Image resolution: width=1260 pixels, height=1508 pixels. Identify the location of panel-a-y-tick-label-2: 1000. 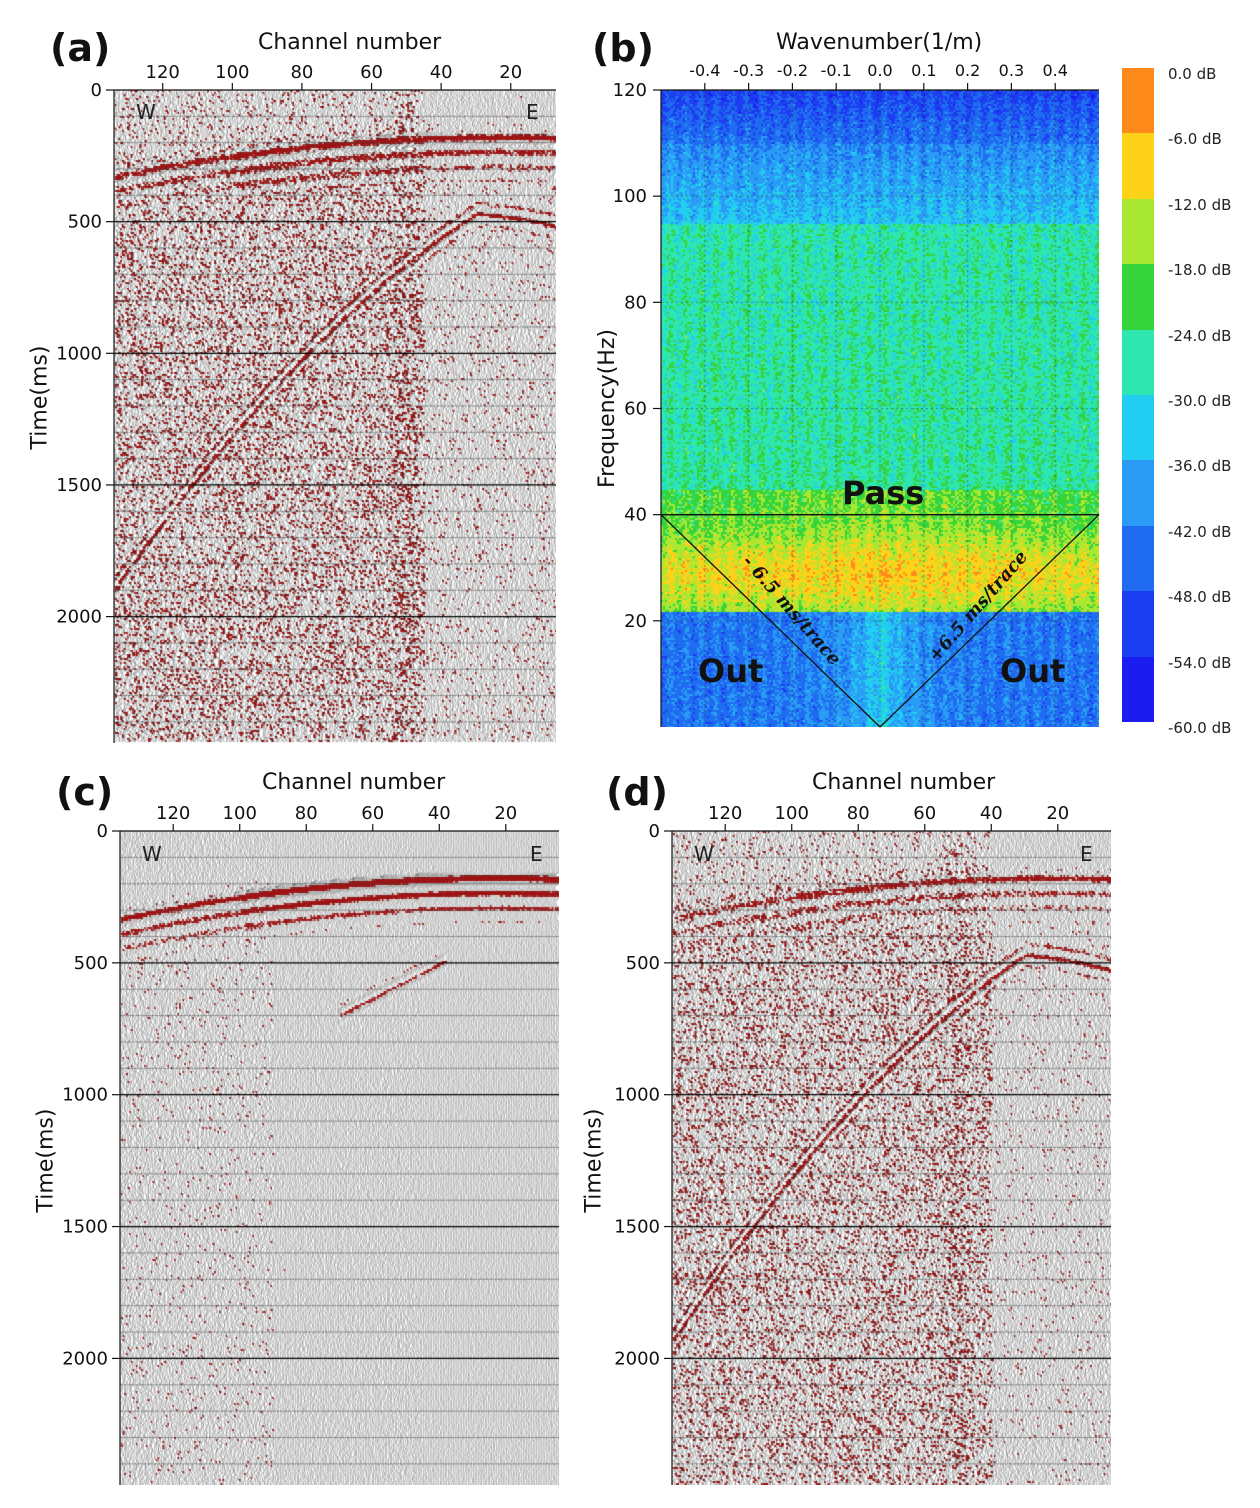
(79, 353).